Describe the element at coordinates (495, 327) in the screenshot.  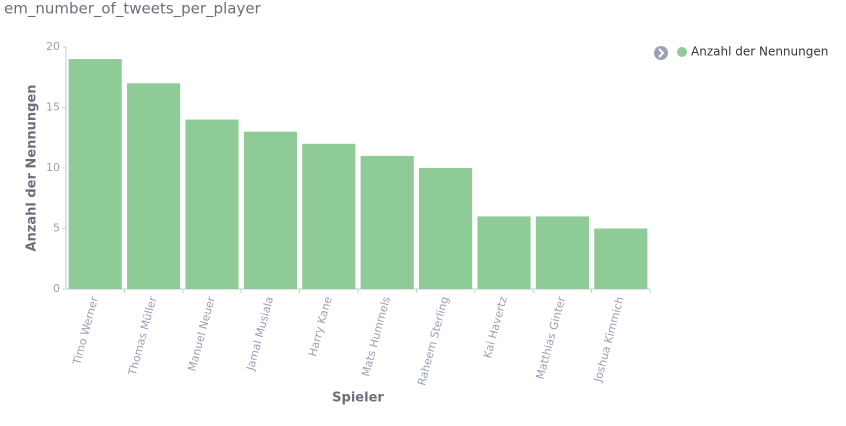
I see `x-tick-label: Kai Havertz` at that location.